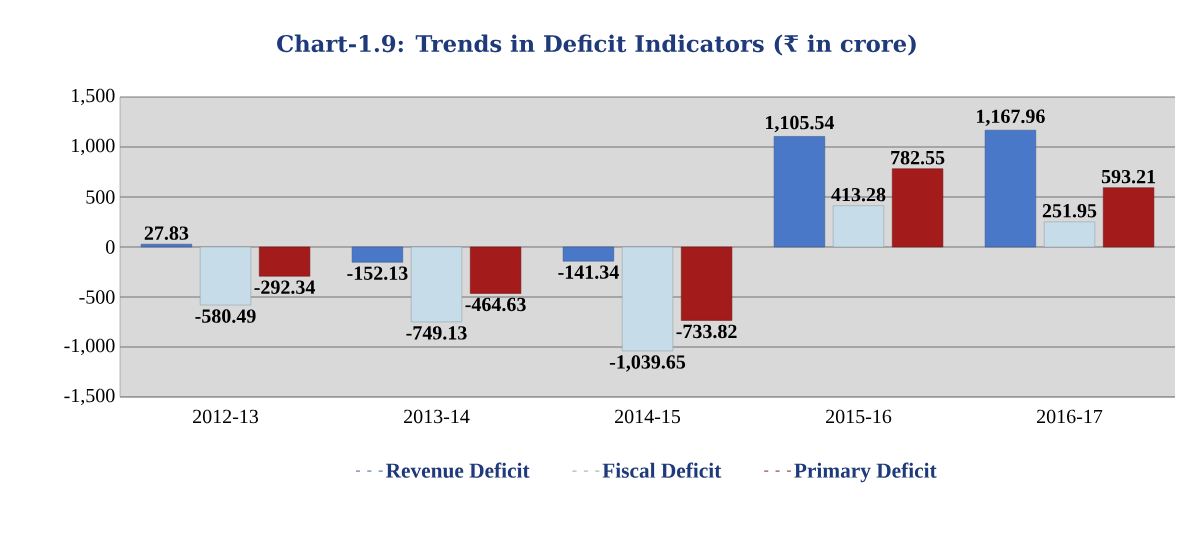 This screenshot has height=544, width=1194. Describe the element at coordinates (89, 347) in the screenshot. I see `y-tick-label: -1,000` at that location.